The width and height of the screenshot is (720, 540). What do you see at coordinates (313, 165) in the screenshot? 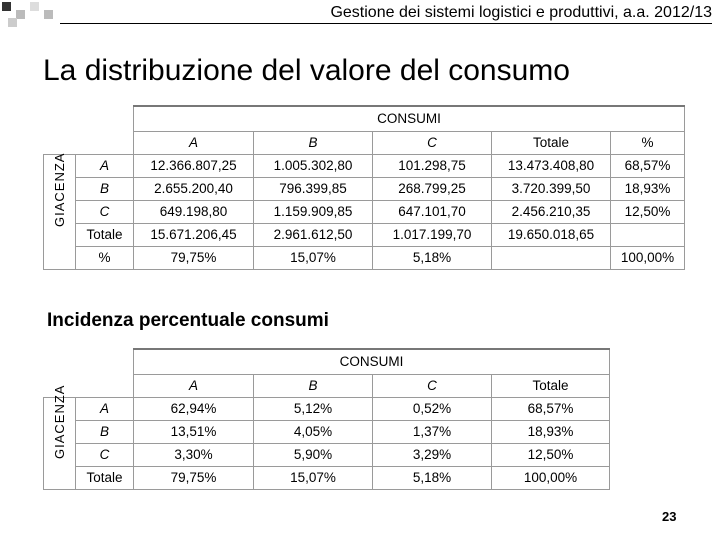
I see `cell: 1.005.302,80` at bounding box center [313, 165].